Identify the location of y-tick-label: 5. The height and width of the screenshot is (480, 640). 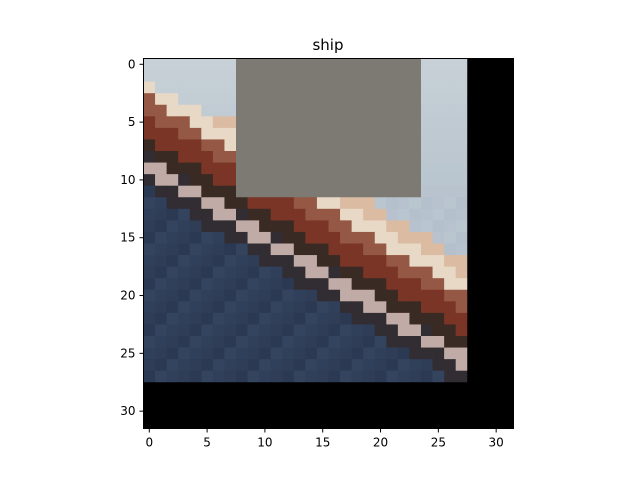
(132, 122).